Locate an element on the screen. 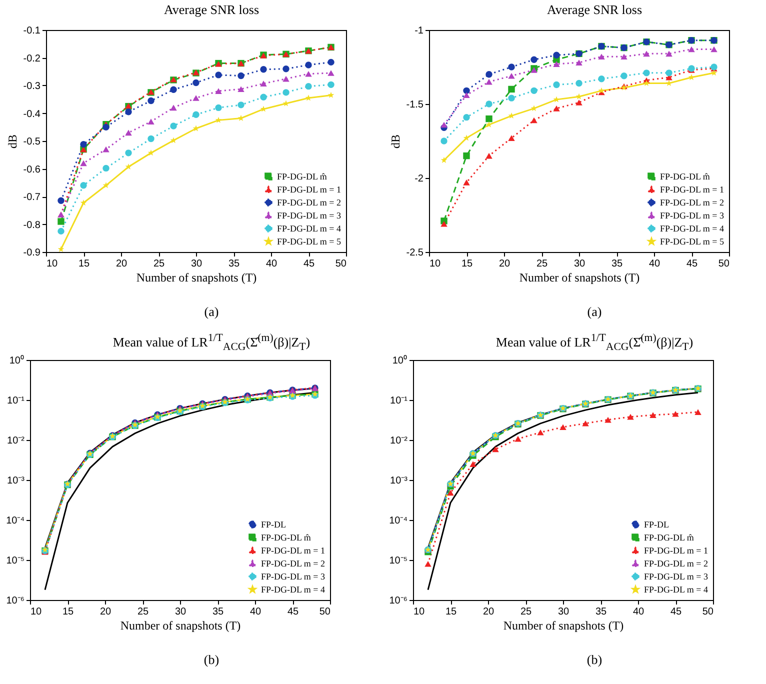  y-tick-label: -0.4 is located at coordinates (32, 114).